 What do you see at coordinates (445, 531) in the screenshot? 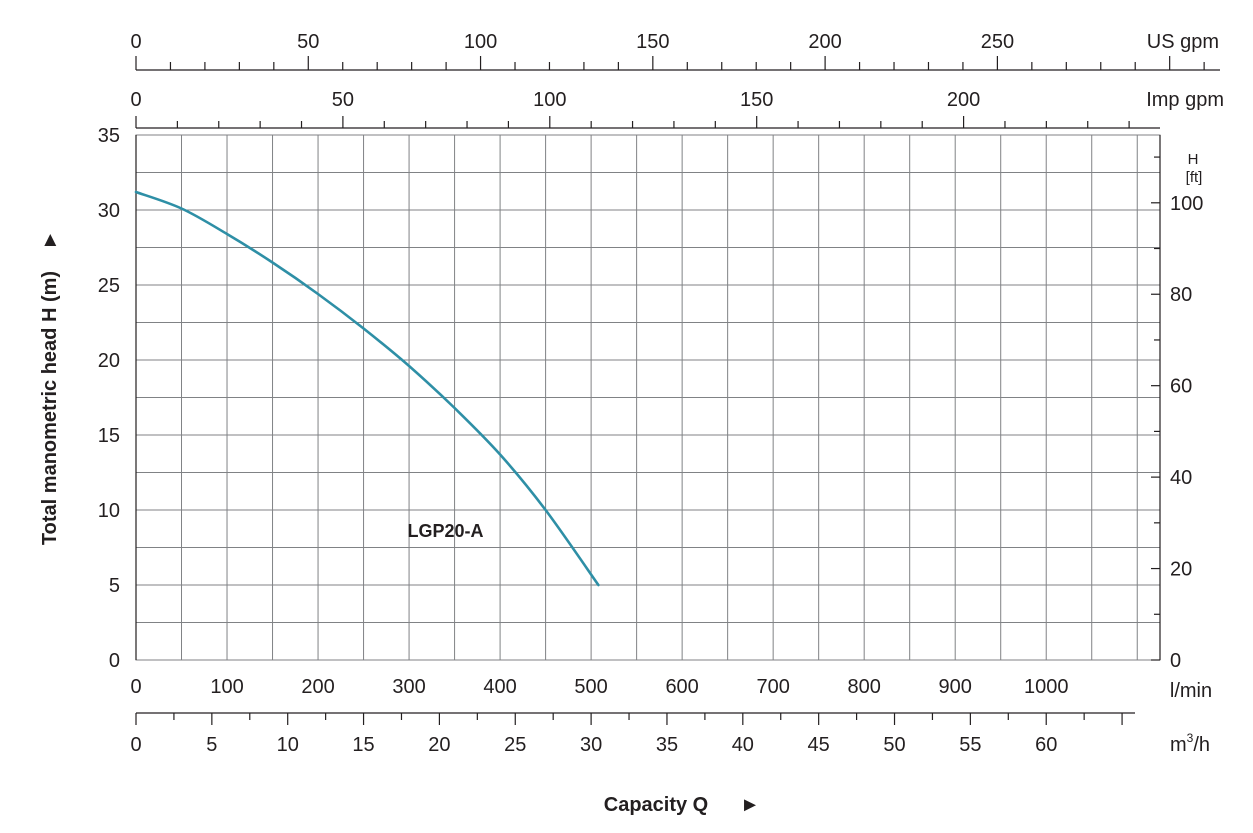
I see `series-label: LGP20-A` at bounding box center [445, 531].